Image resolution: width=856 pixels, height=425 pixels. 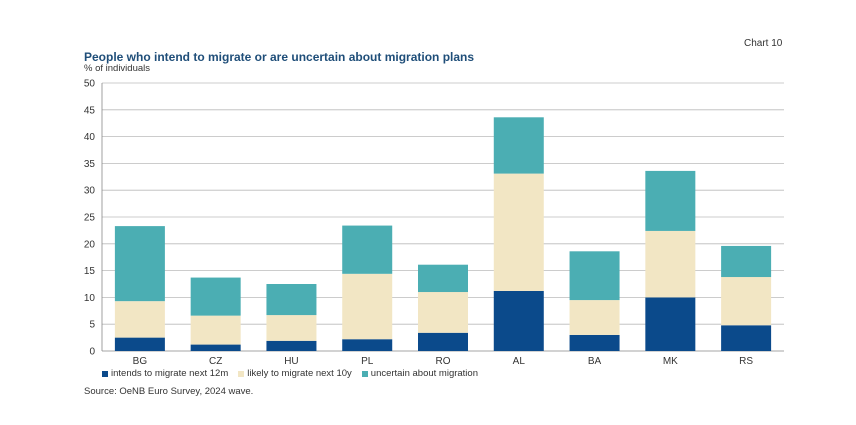 What do you see at coordinates (670, 361) in the screenshot?
I see `x-tick-label-mk: MK` at bounding box center [670, 361].